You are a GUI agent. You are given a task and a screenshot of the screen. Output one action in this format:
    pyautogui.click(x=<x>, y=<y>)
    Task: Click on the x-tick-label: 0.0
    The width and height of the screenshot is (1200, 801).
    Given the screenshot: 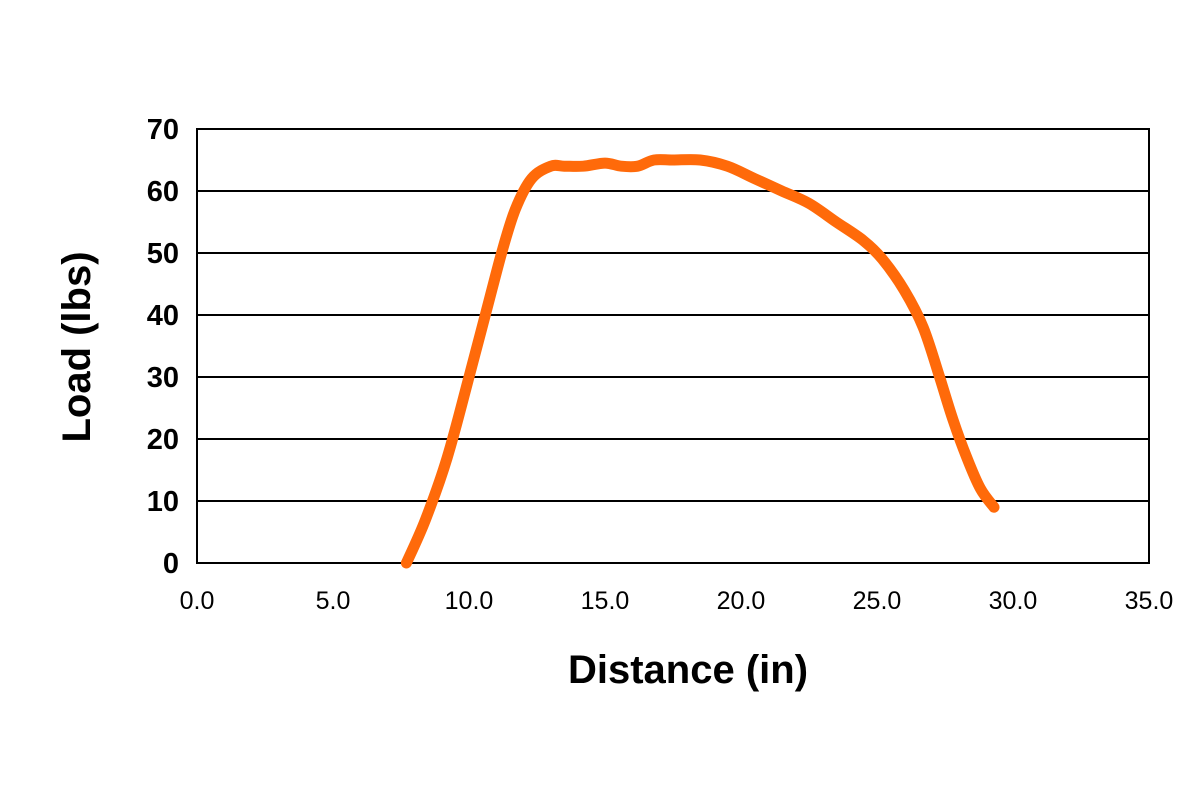 What is the action you would take?
    pyautogui.click(x=197, y=601)
    